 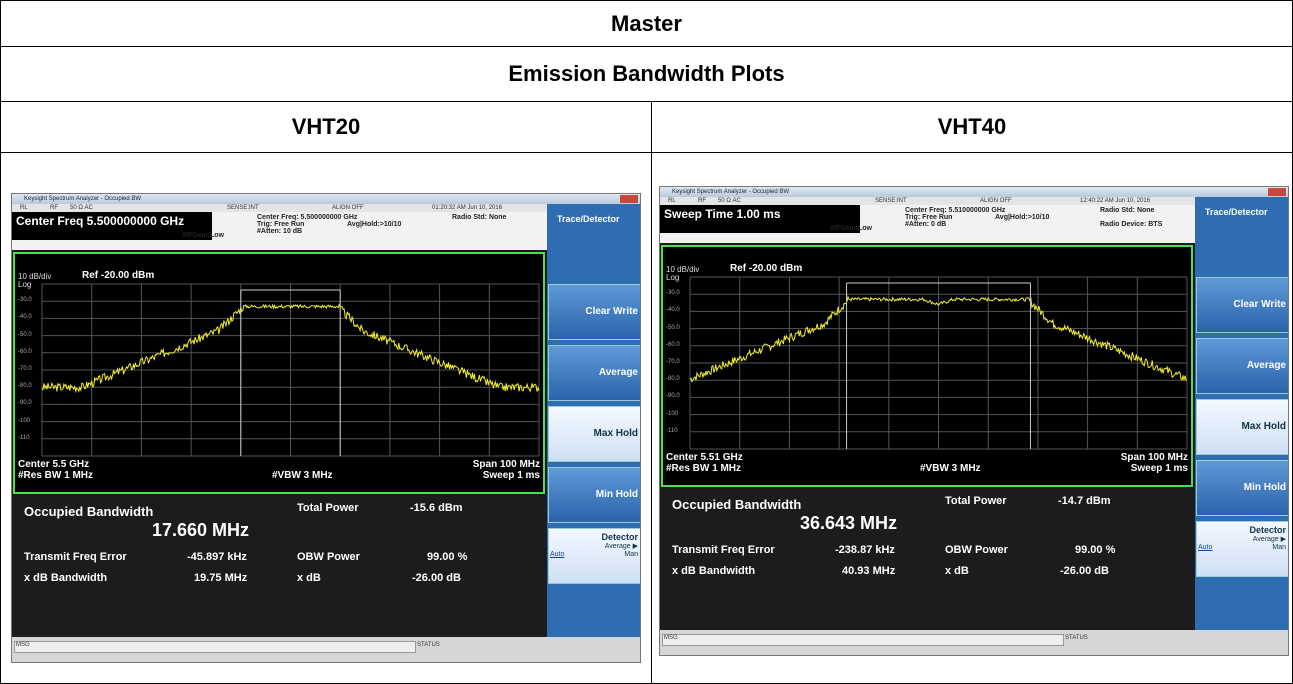 I want to click on info-text: Center Freq: 5.510000000 GHz, so click(x=955, y=210).